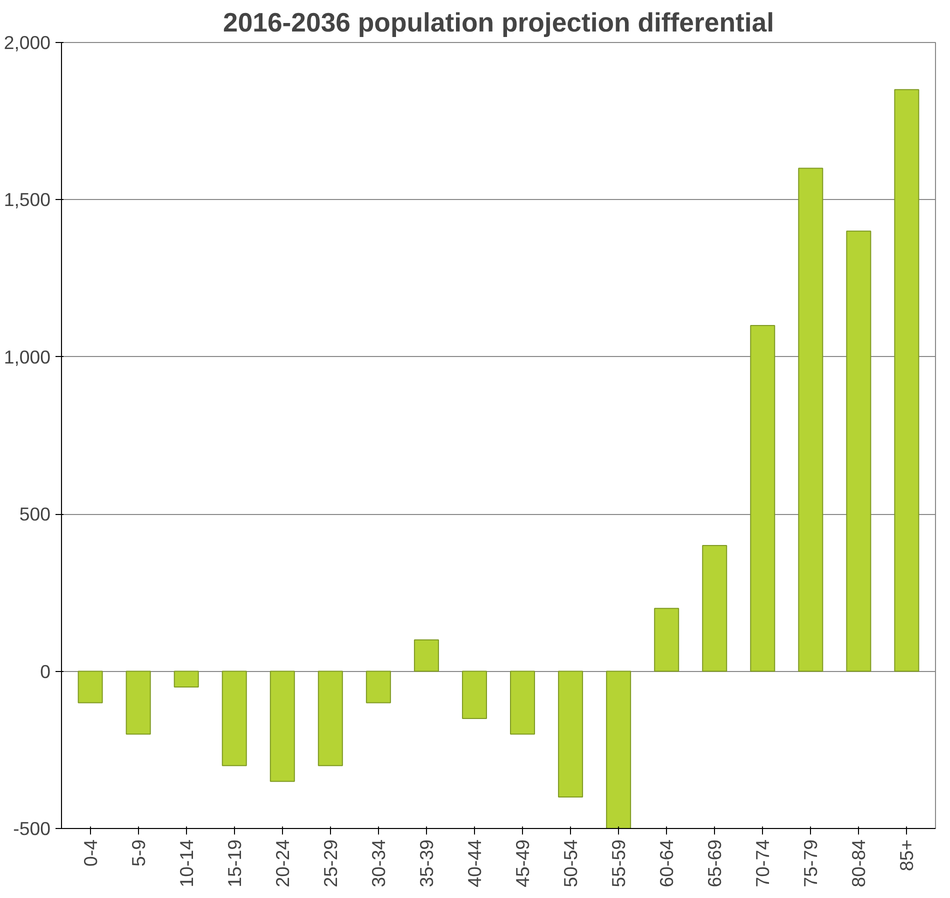  What do you see at coordinates (138, 852) in the screenshot?
I see `x-tick-label: 5-9` at bounding box center [138, 852].